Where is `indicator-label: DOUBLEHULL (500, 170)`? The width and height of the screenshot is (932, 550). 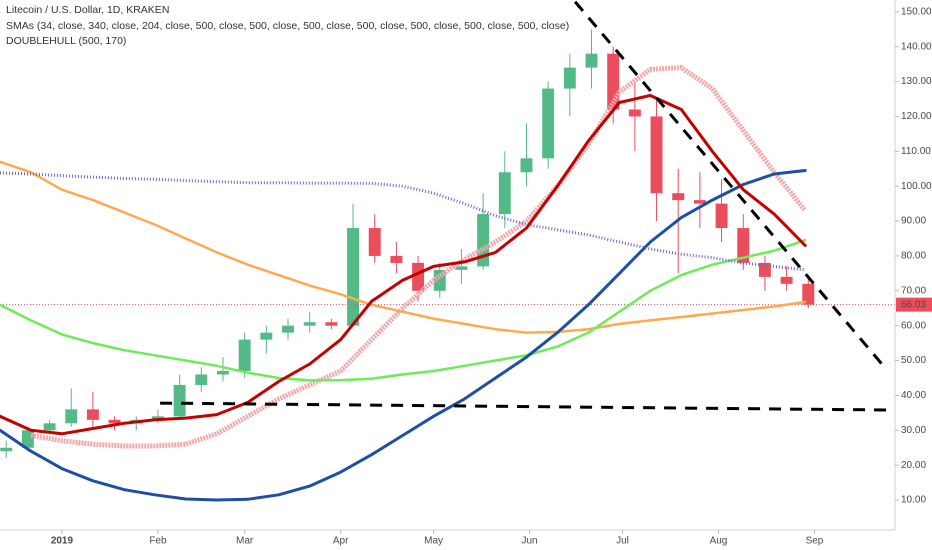
indicator-label: DOUBLEHULL (500, 170) is located at coordinates (66, 41).